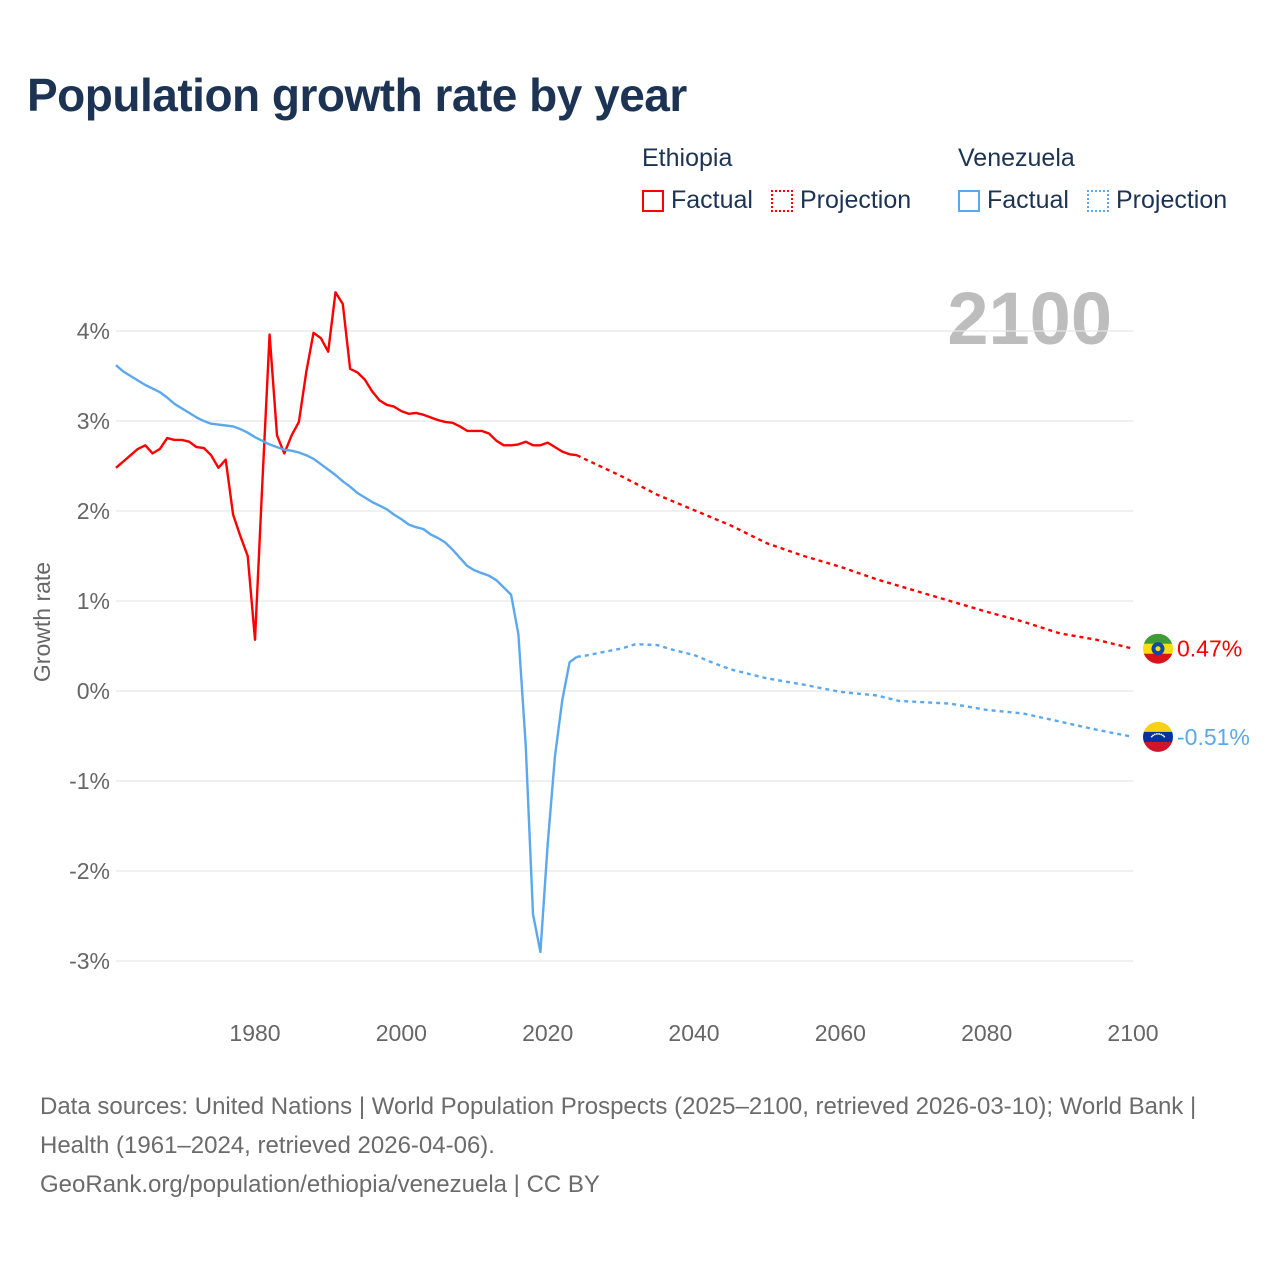 The image size is (1280, 1280). I want to click on legend-ethiopia-projection: Projection, so click(841, 200).